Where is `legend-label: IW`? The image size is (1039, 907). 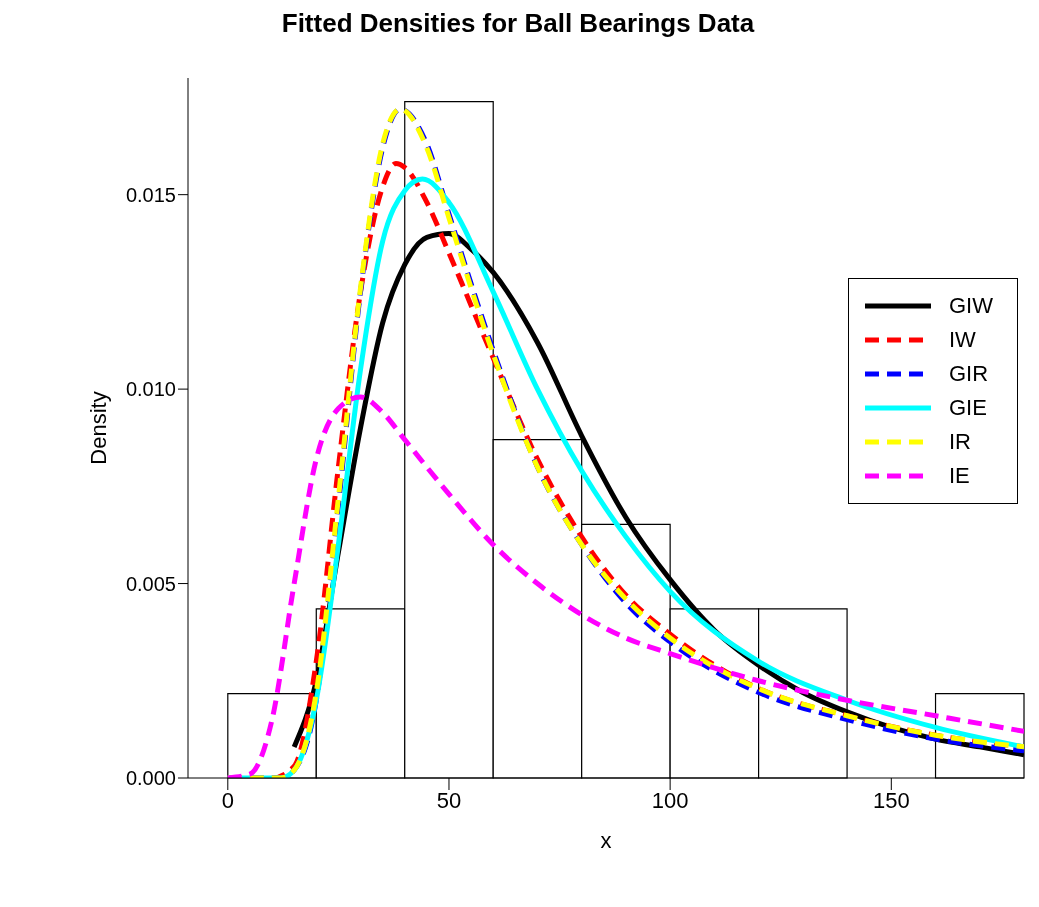
legend-label: IW is located at coordinates (962, 340).